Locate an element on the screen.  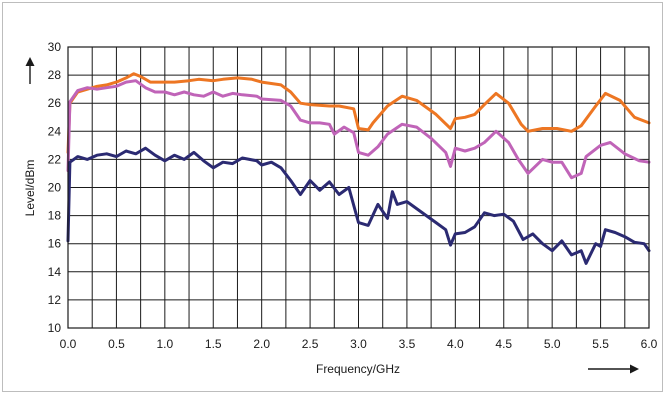
y-tick-label: 10 is located at coordinates (55, 328).